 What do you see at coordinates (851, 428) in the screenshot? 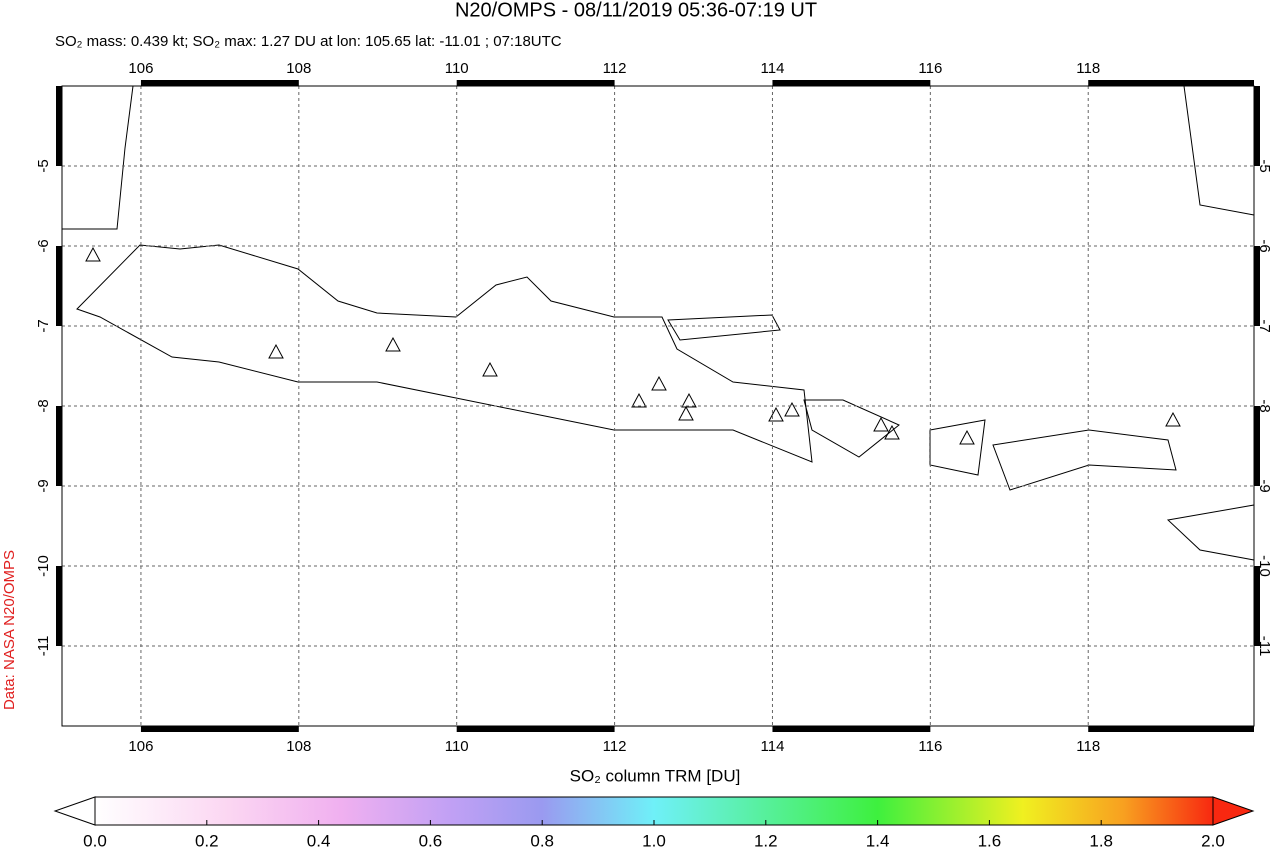
I see `coastline-bali` at bounding box center [851, 428].